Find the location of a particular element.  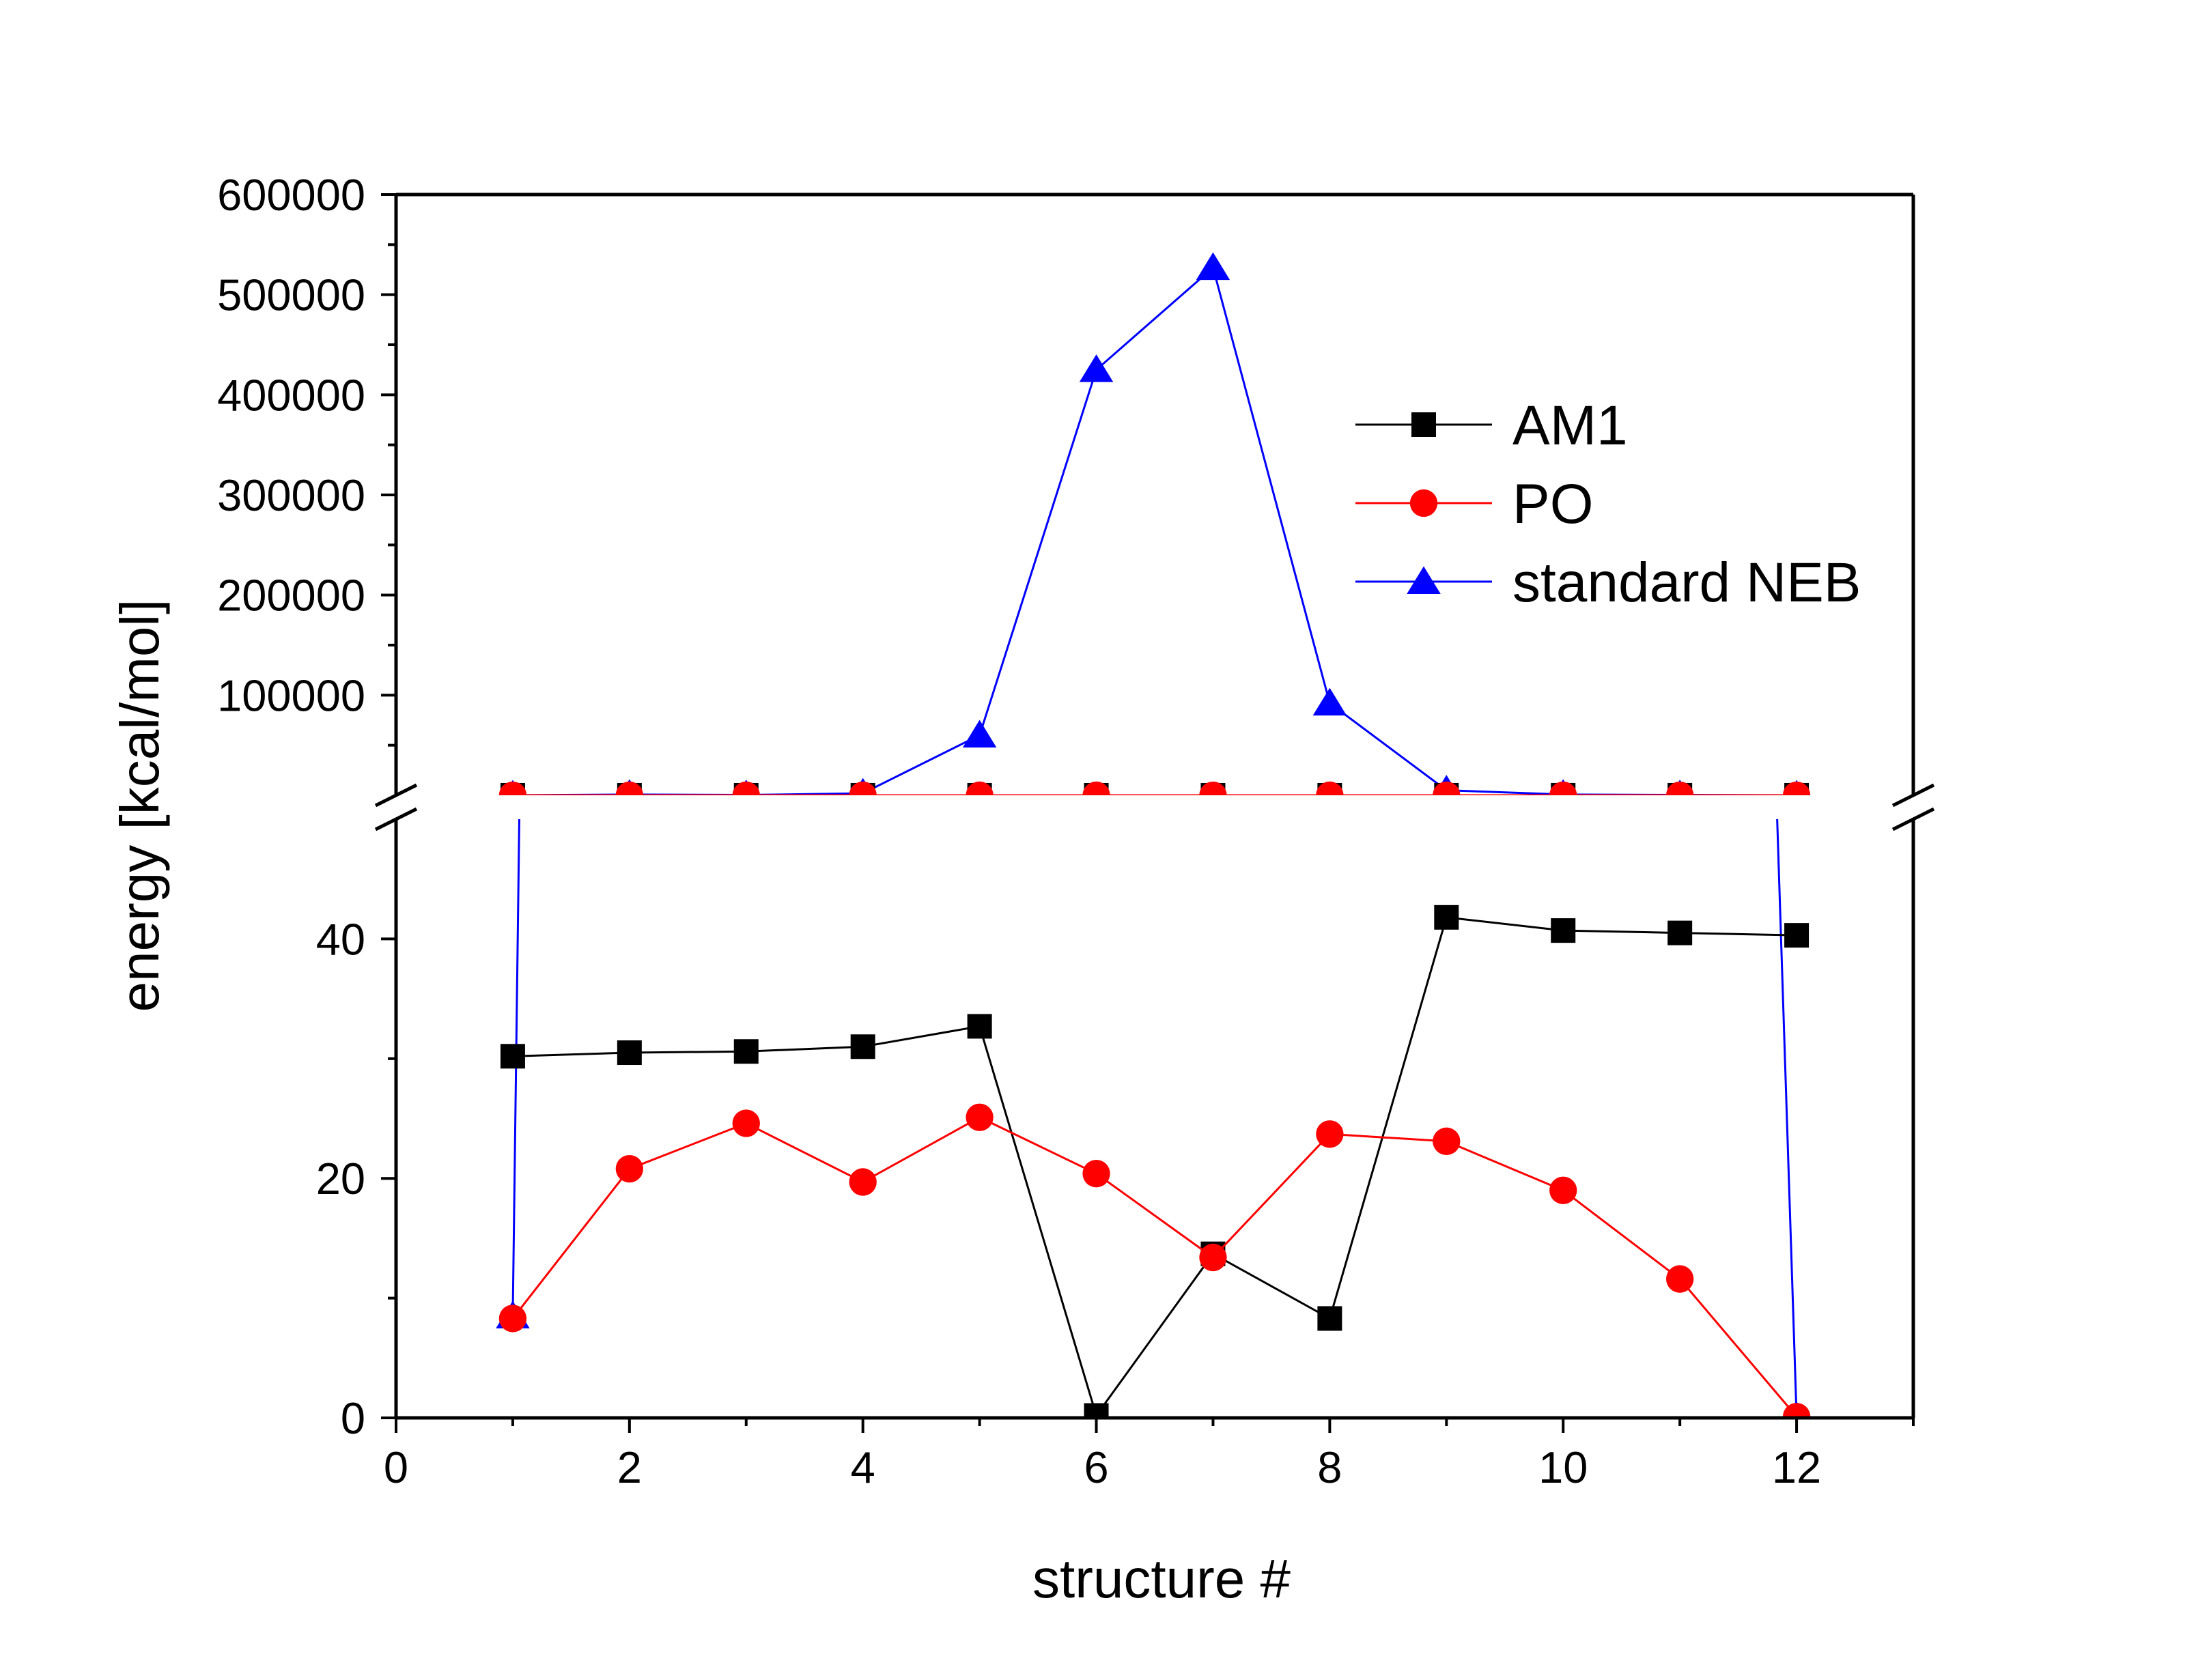

po-series-line-lower is located at coordinates (1154, 1267).